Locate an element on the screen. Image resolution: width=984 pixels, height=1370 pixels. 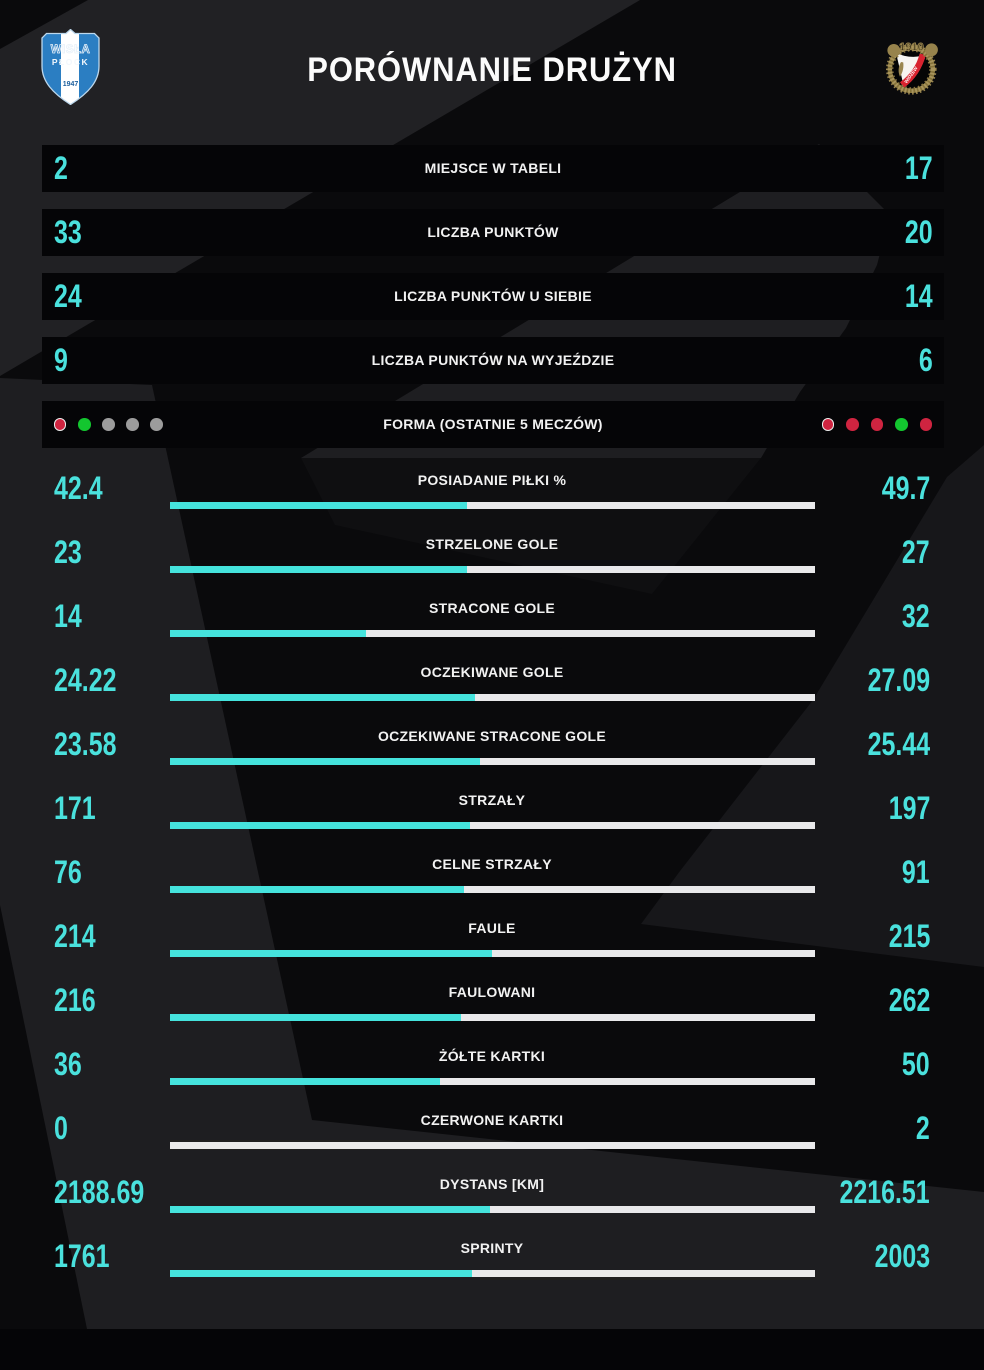
svg-text: 1947 is located at coordinates (71, 84).